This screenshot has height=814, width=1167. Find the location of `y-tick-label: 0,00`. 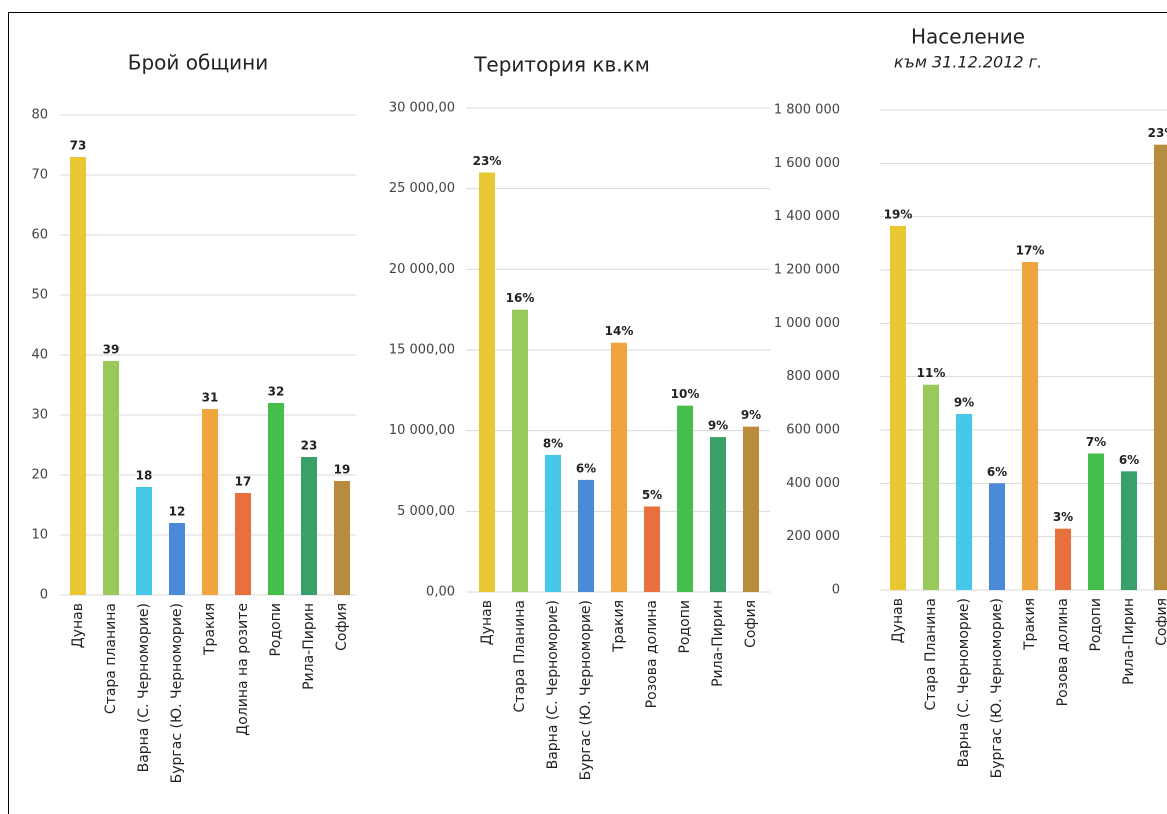

y-tick-label: 0,00 is located at coordinates (440, 592).